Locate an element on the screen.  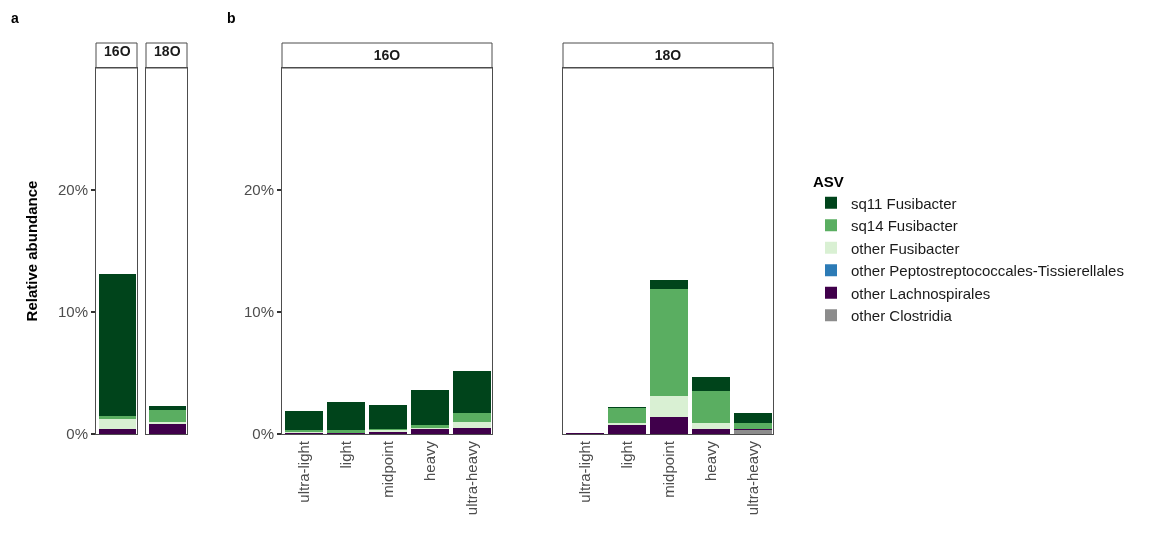
legend-title: ASV is located at coordinates (828, 181).